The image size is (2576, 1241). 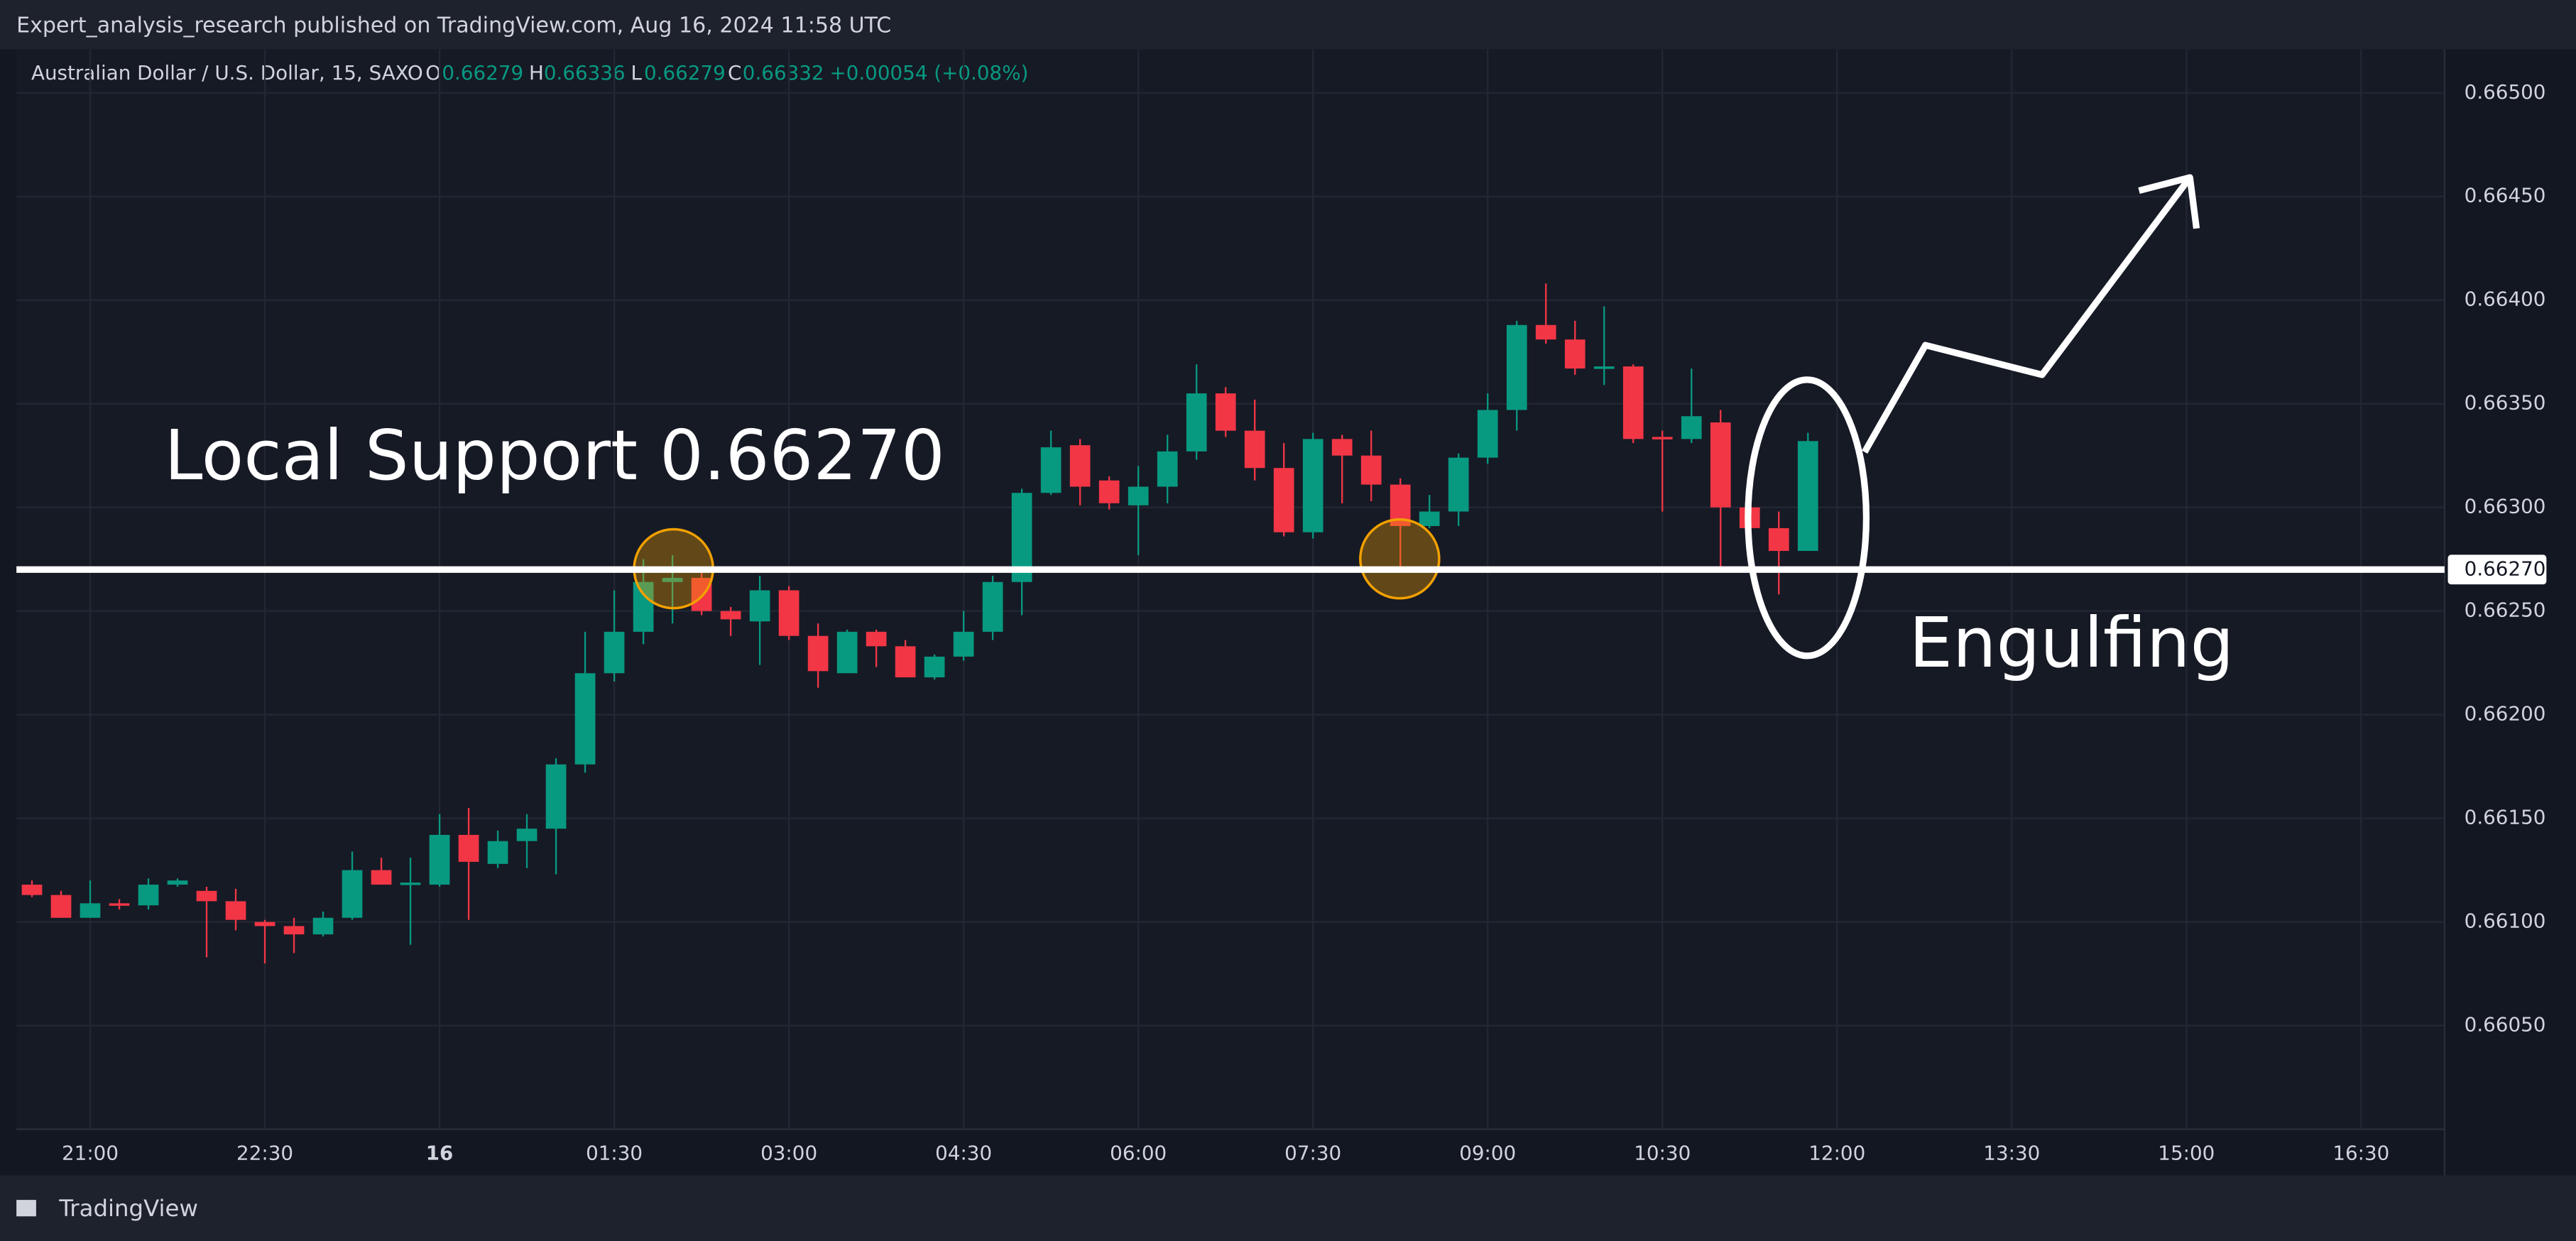 I want to click on x-tick-label: 13:30, so click(x=2011, y=1152).